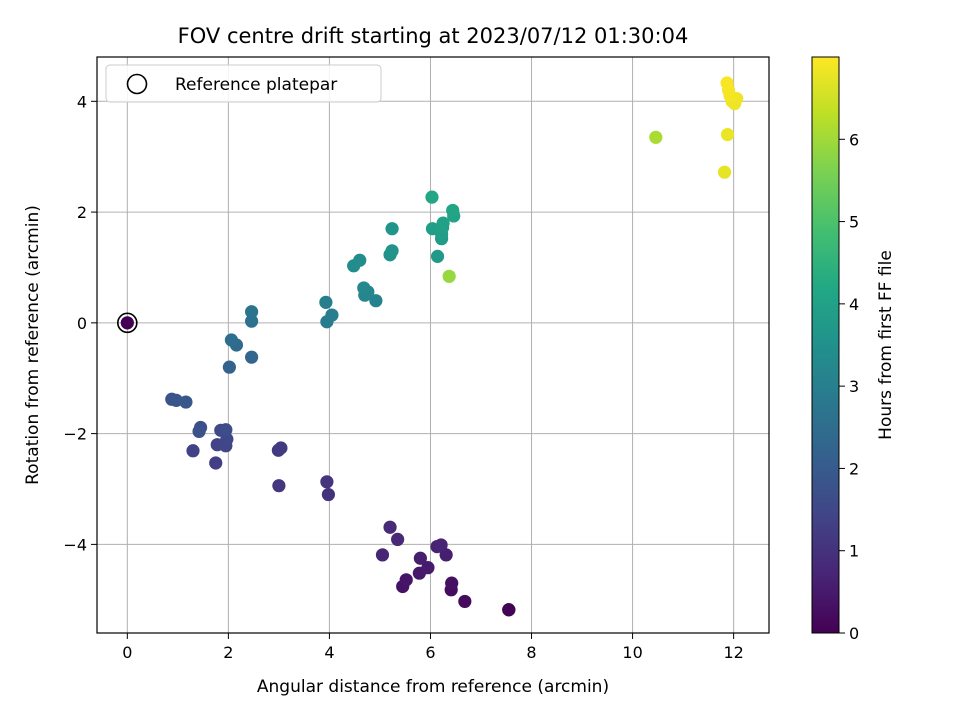 The height and width of the screenshot is (720, 960). I want to click on colorbar-tick-label: 3, so click(854, 386).